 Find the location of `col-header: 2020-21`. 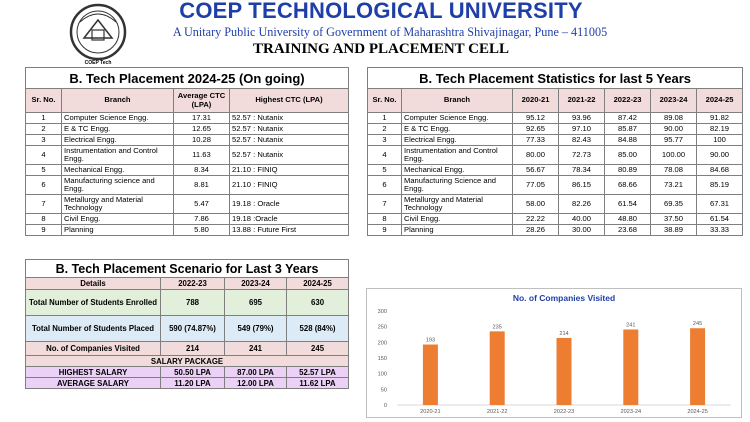

col-header: 2020-21 is located at coordinates (535, 100).